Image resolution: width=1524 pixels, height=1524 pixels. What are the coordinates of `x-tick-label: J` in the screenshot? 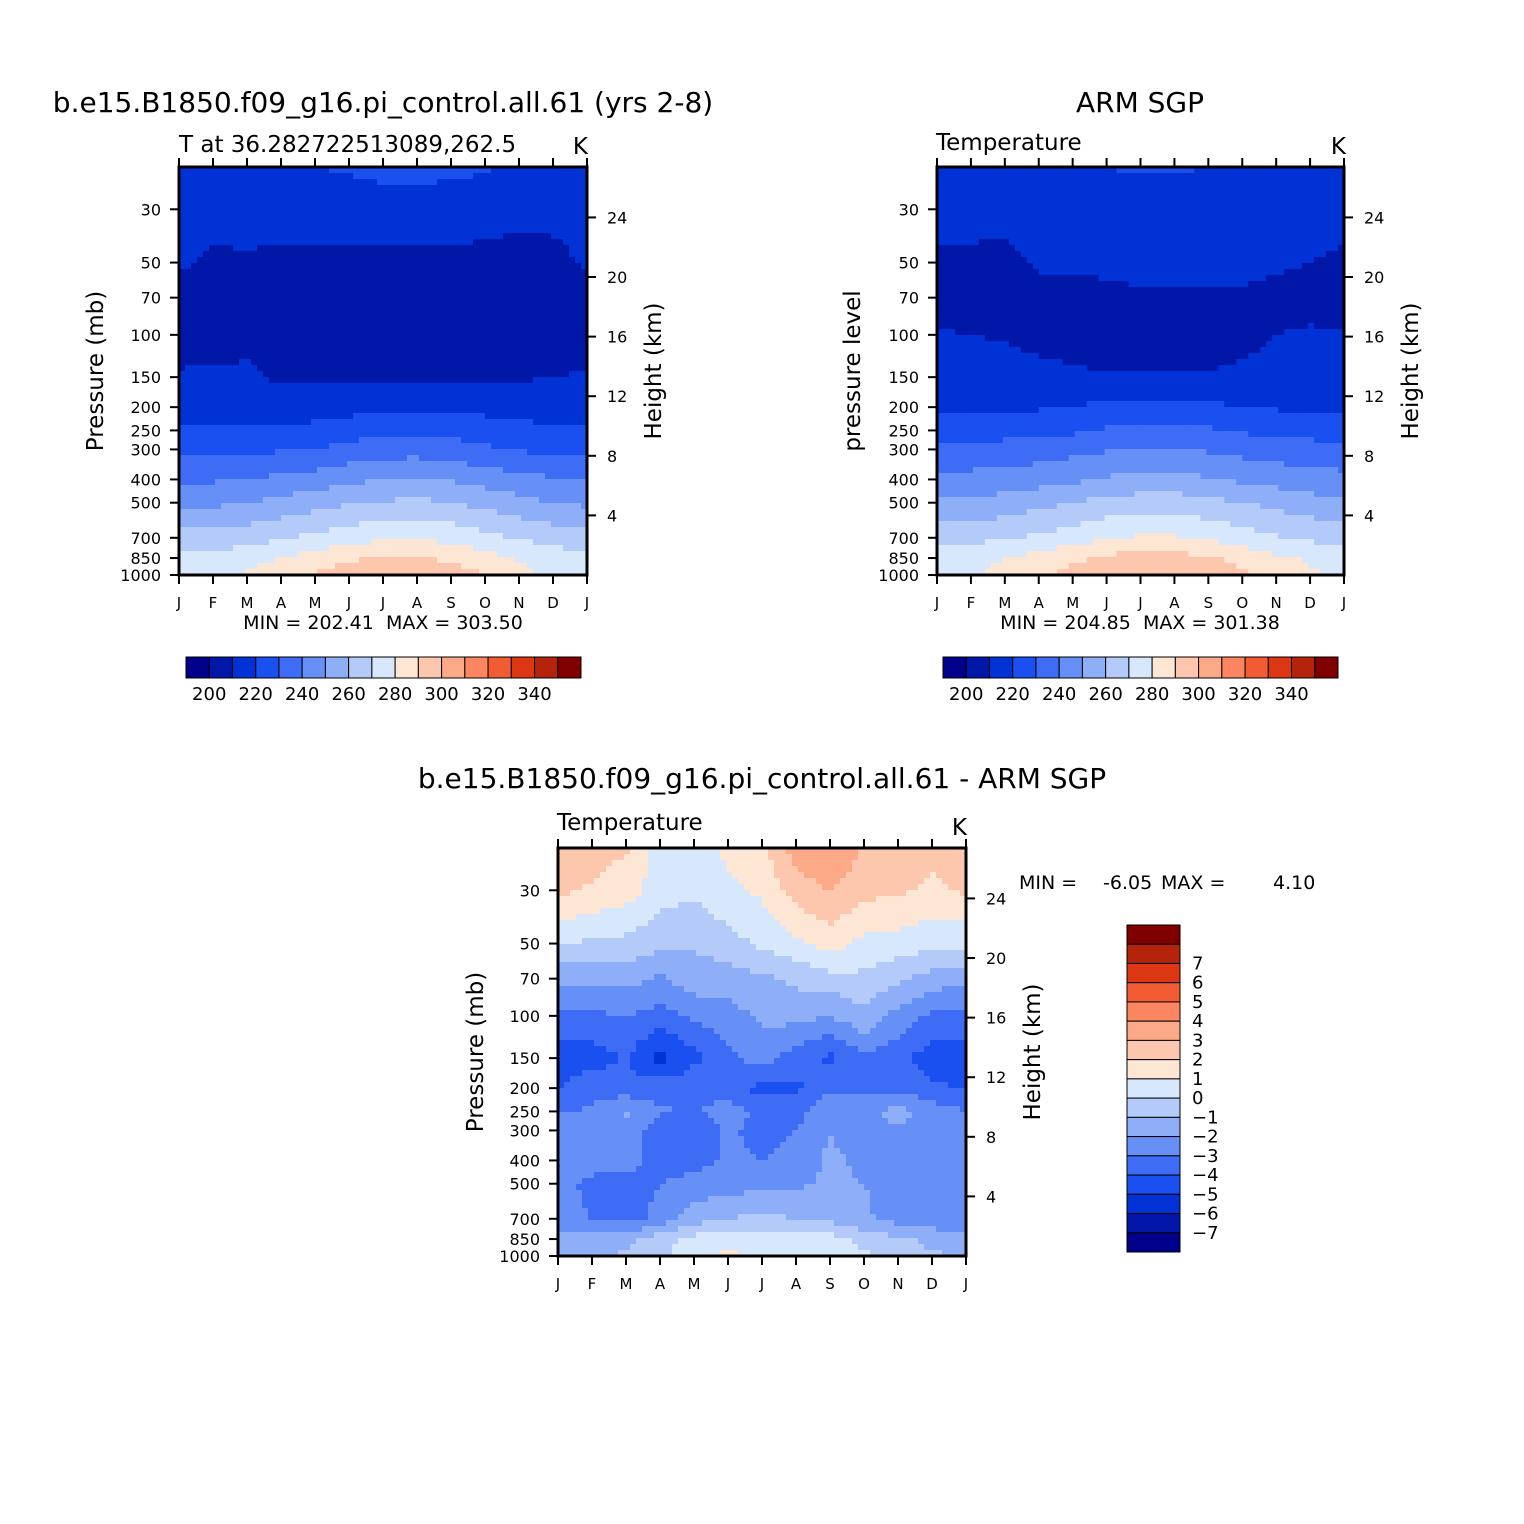 It's located at (178, 603).